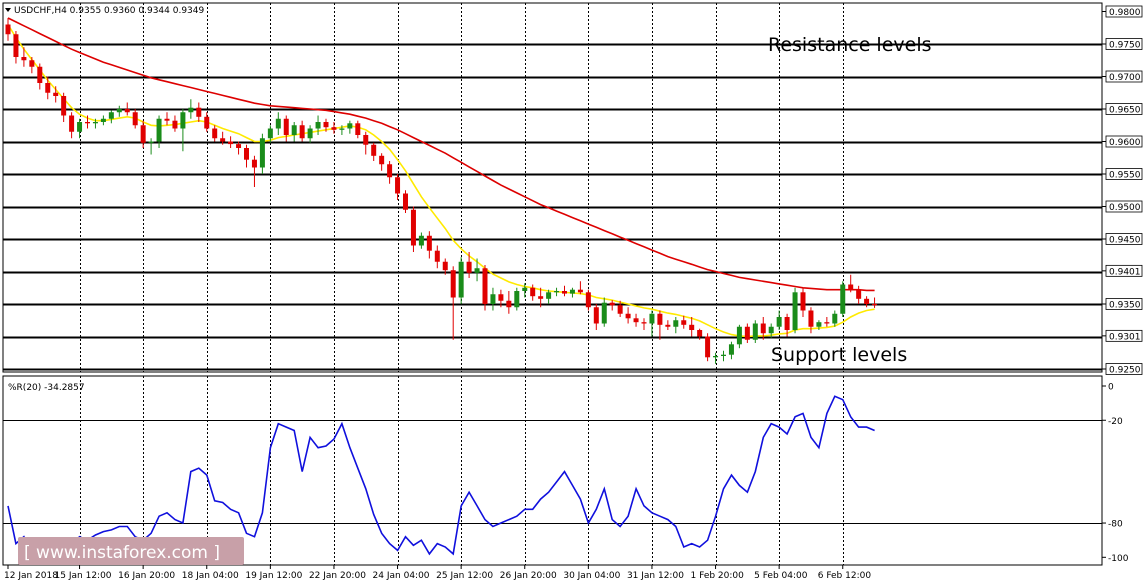 This screenshot has height=585, width=1143. What do you see at coordinates (839, 355) in the screenshot?
I see `support-annotation: Support levels` at bounding box center [839, 355].